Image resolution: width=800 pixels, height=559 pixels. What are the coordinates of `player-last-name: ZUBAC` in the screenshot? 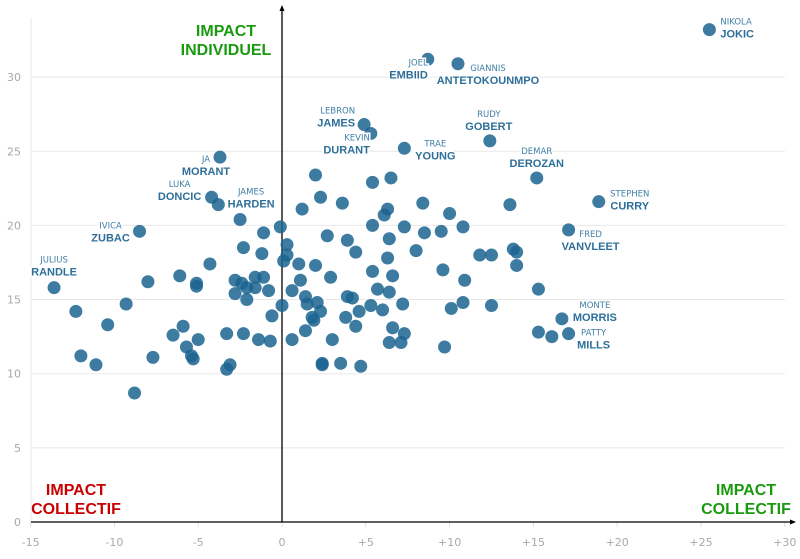 It's located at (110, 238).